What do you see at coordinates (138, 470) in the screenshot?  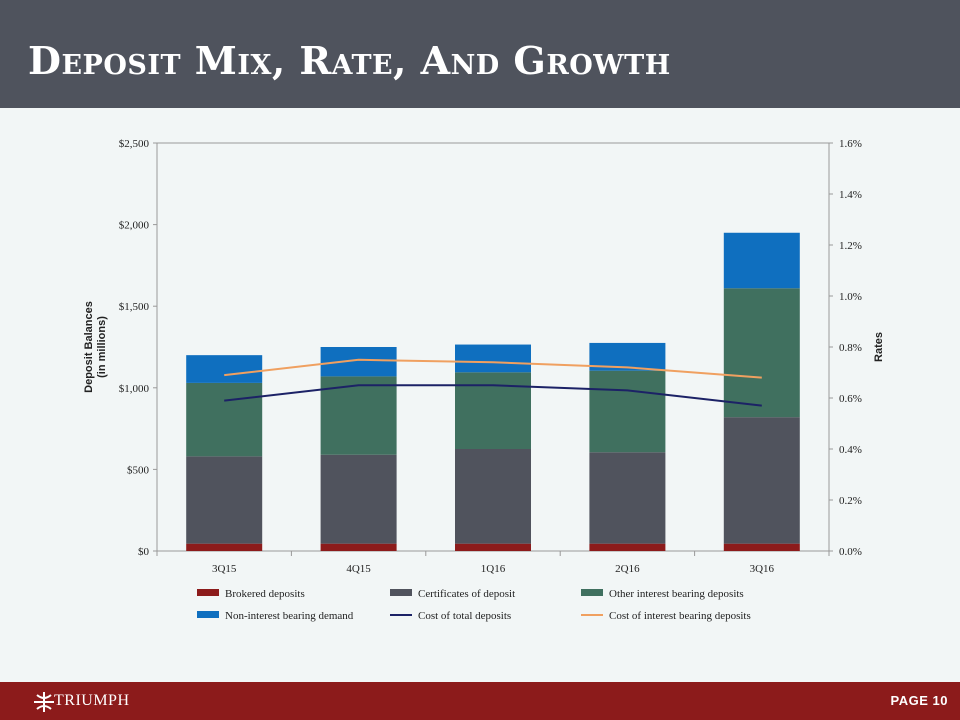 I see `y-tick-label: $500` at bounding box center [138, 470].